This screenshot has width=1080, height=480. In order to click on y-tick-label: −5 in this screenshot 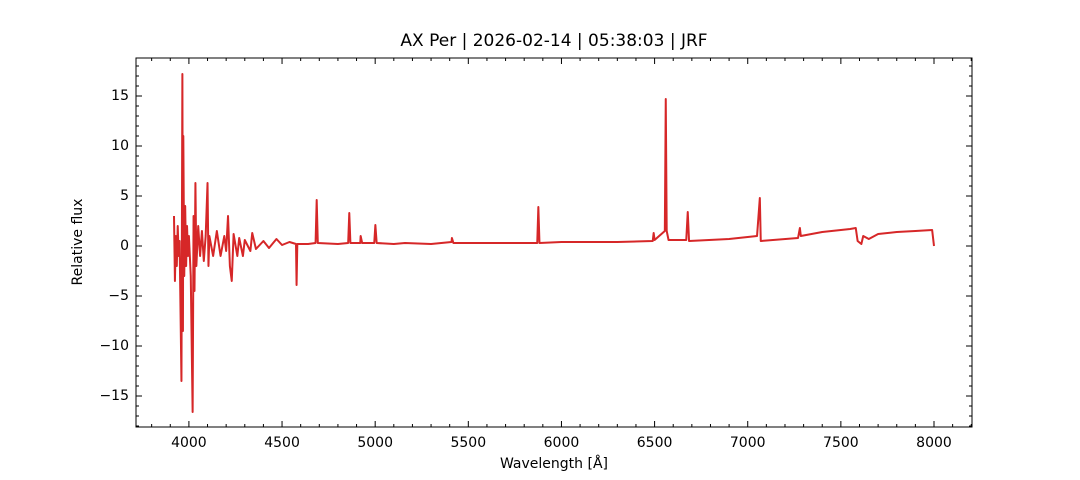, I will do `click(118, 296)`.